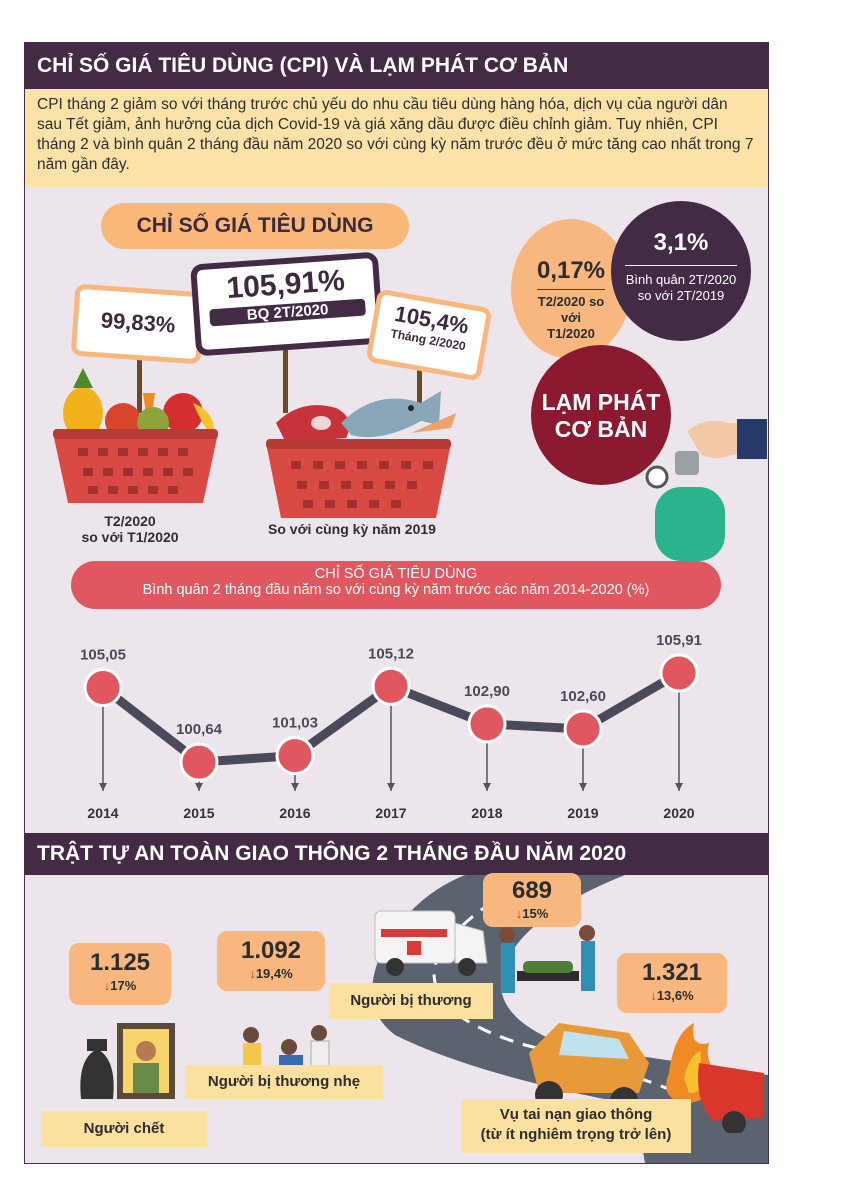  Describe the element at coordinates (675, 995) in the screenshot. I see `accidents-change: 13,6%` at that location.